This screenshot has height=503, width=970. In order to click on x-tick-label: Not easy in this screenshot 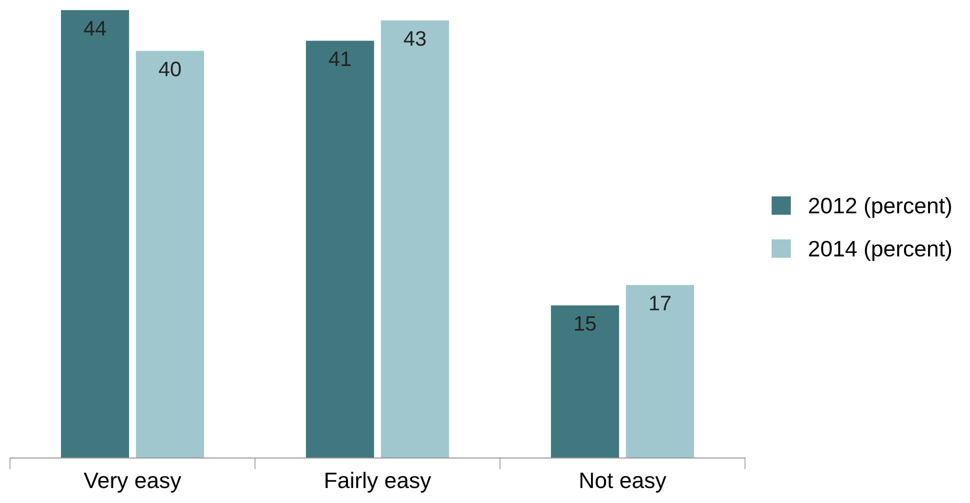, I will do `click(623, 482)`.